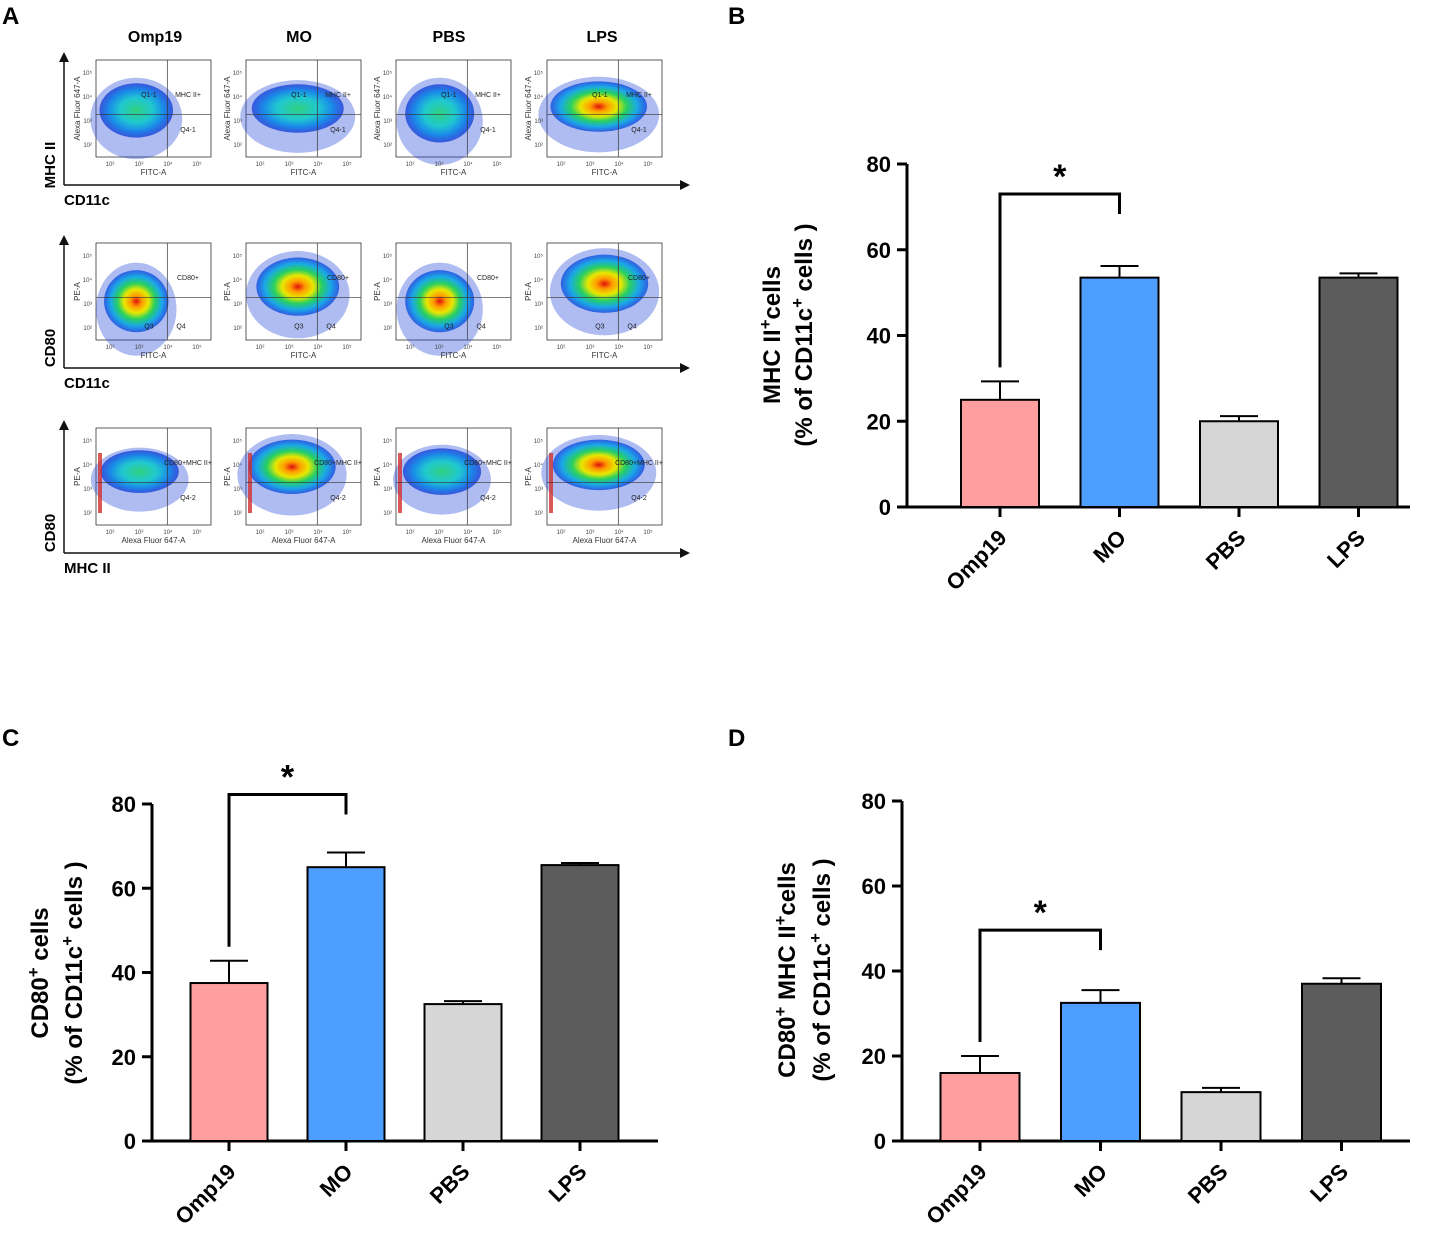 This screenshot has height=1242, width=1441. I want to click on y-tick-label: 40, so click(879, 336).